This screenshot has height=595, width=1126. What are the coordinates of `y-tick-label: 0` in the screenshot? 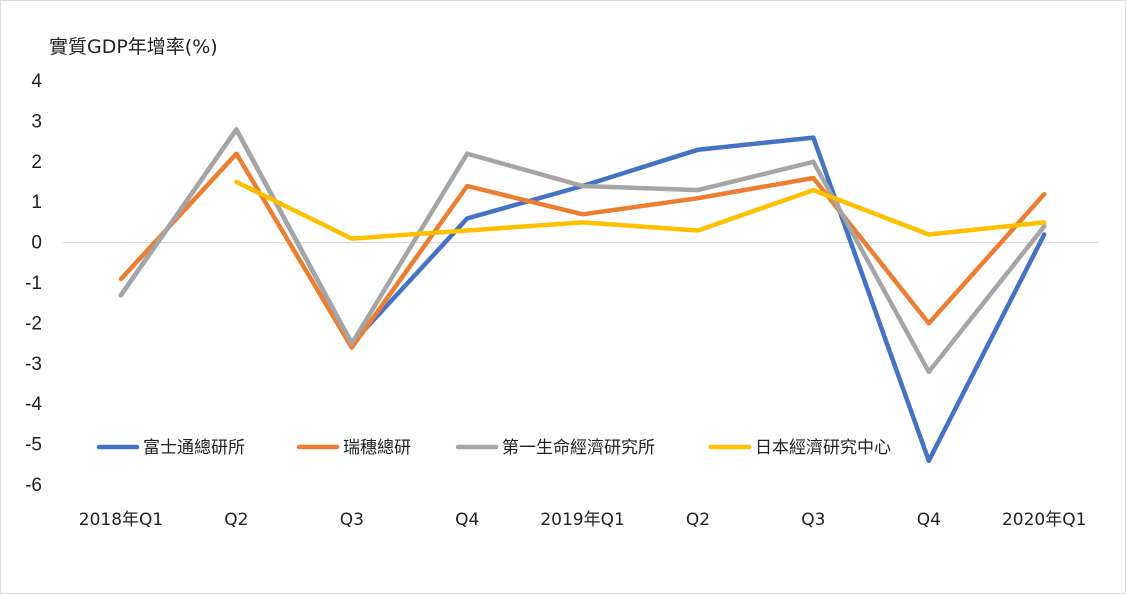 It's located at (36, 243).